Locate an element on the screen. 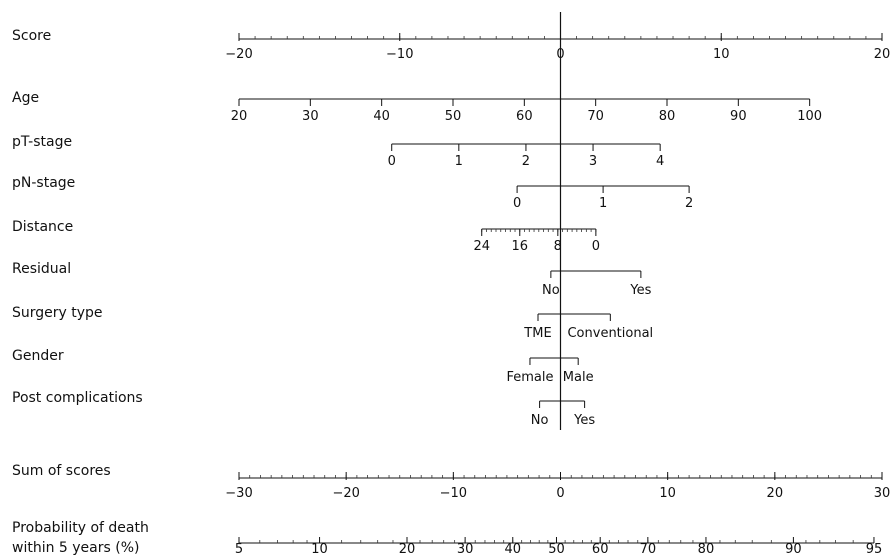 This screenshot has height=559, width=895. sum-of-scores-label: Sum of scores is located at coordinates (61, 471).